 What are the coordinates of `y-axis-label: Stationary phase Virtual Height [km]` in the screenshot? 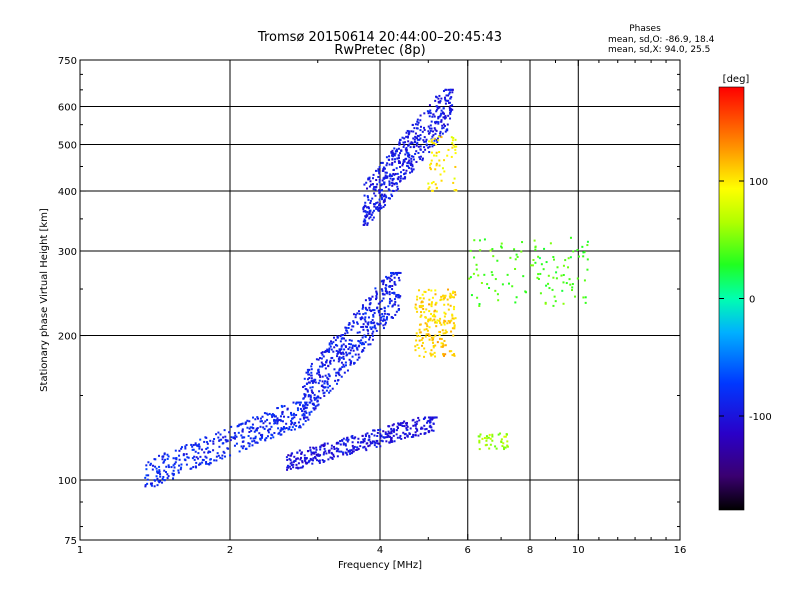 It's located at (44, 300).